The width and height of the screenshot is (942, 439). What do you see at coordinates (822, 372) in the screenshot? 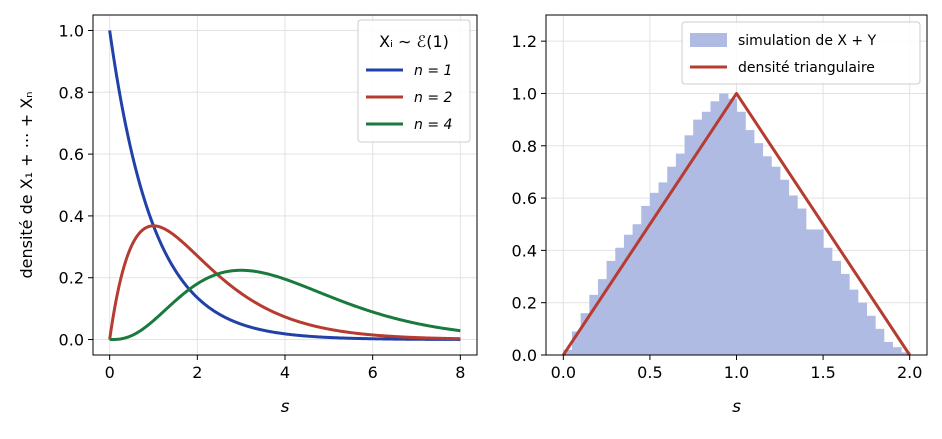
I see `tick-label-x: 1.5` at bounding box center [822, 372].